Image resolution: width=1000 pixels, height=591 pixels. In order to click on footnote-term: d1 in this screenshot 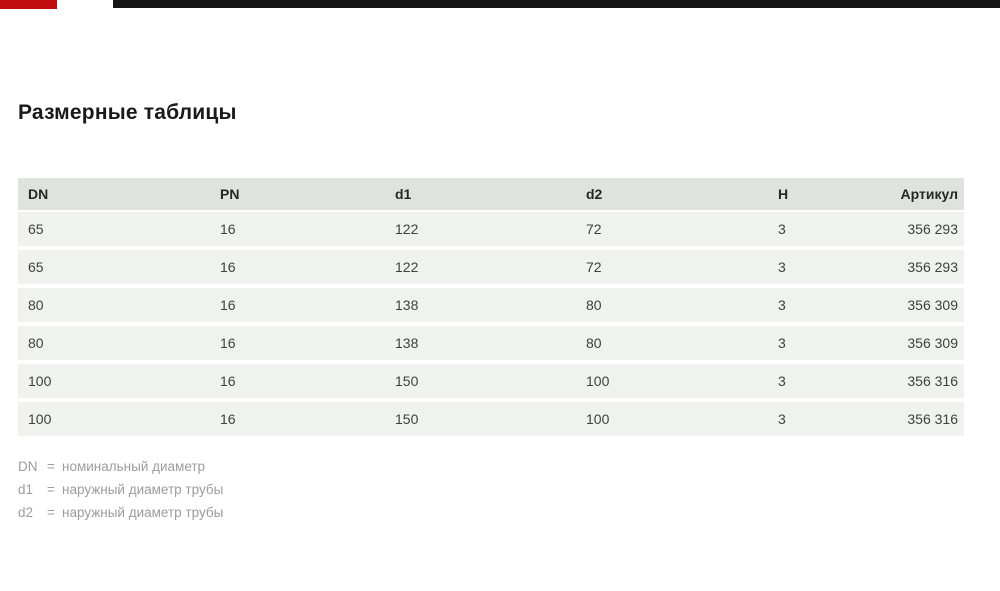, I will do `click(26, 489)`.